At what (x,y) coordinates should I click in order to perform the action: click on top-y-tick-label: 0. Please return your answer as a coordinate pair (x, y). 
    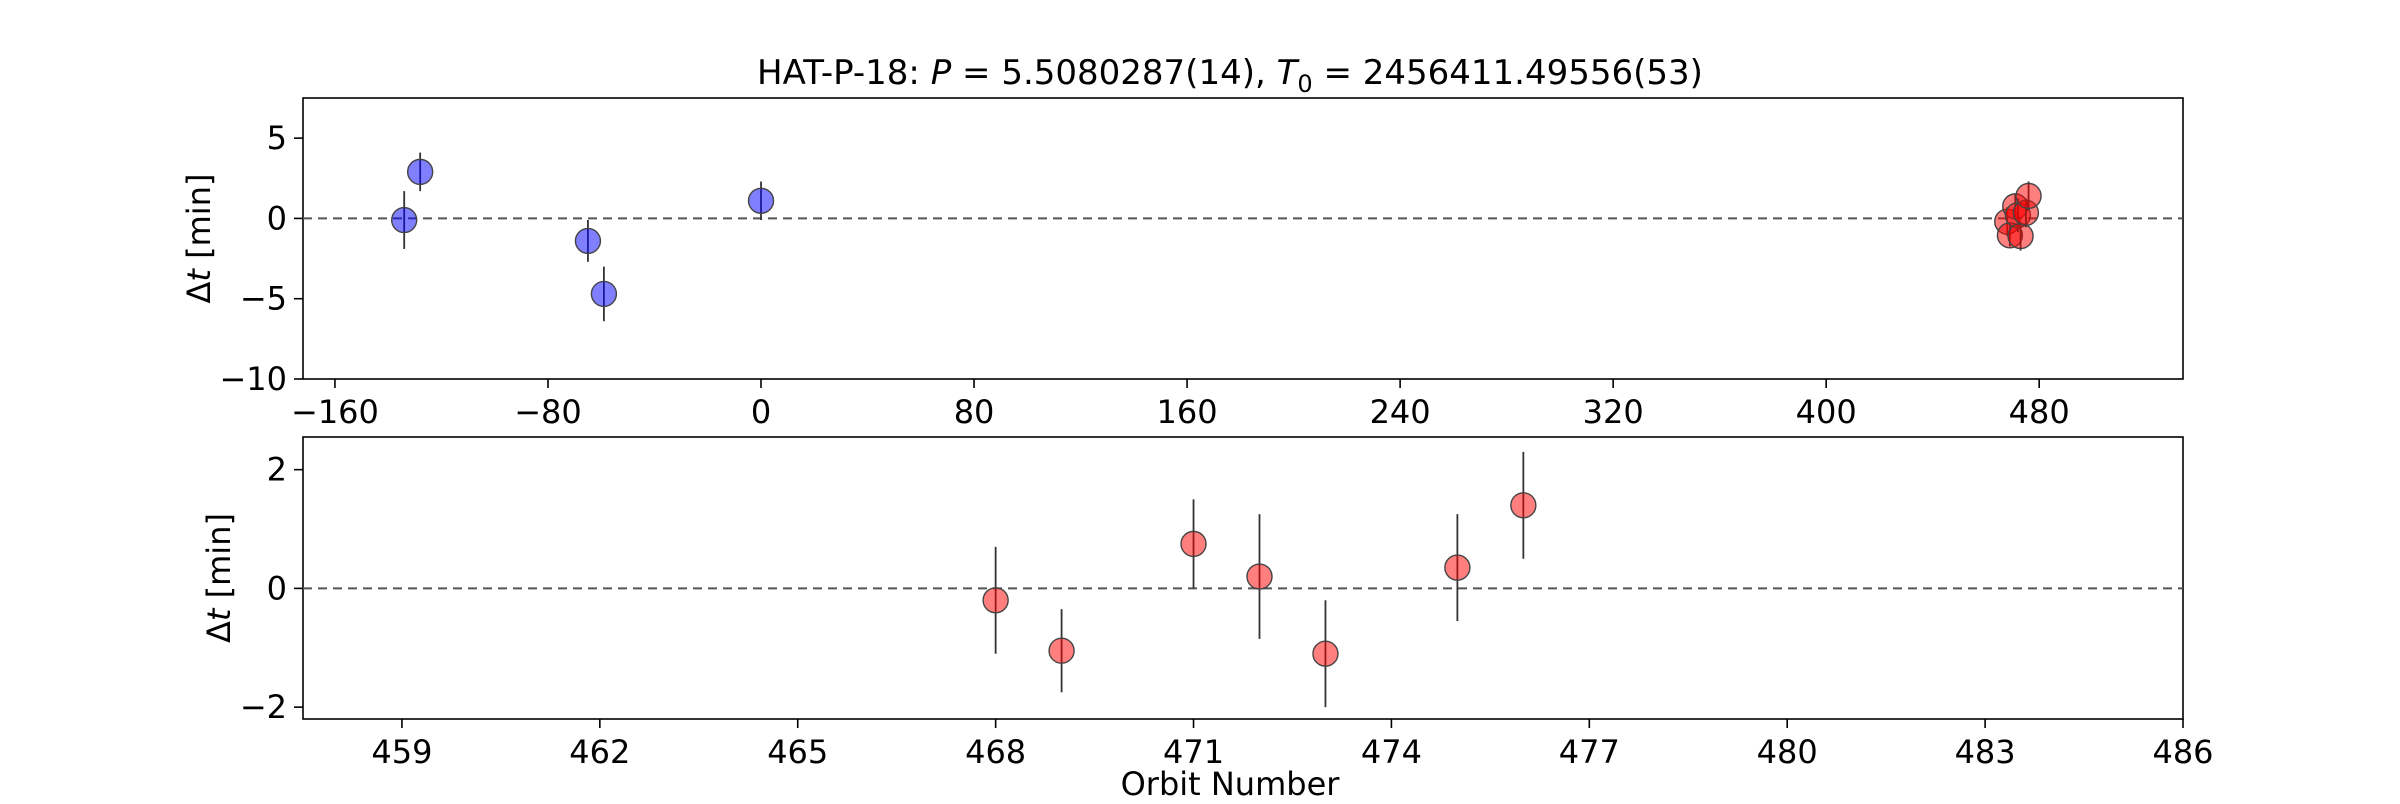
    Looking at the image, I should click on (277, 218).